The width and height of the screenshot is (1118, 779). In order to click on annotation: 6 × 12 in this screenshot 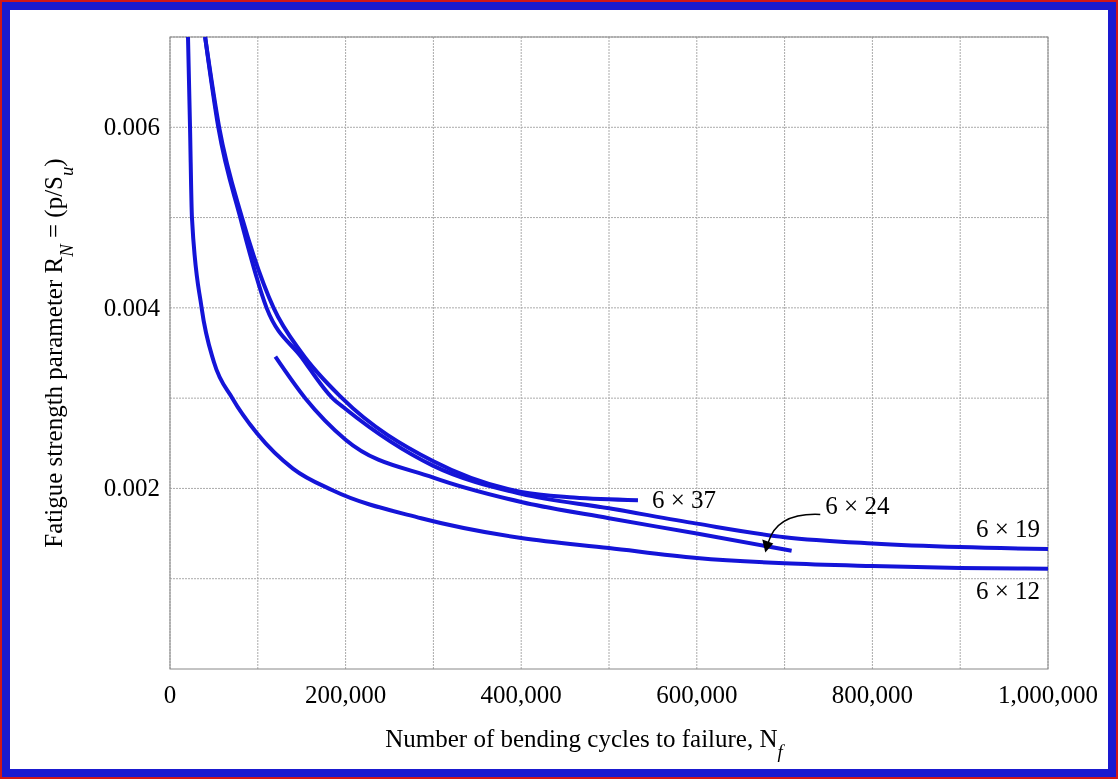, I will do `click(1007, 590)`.